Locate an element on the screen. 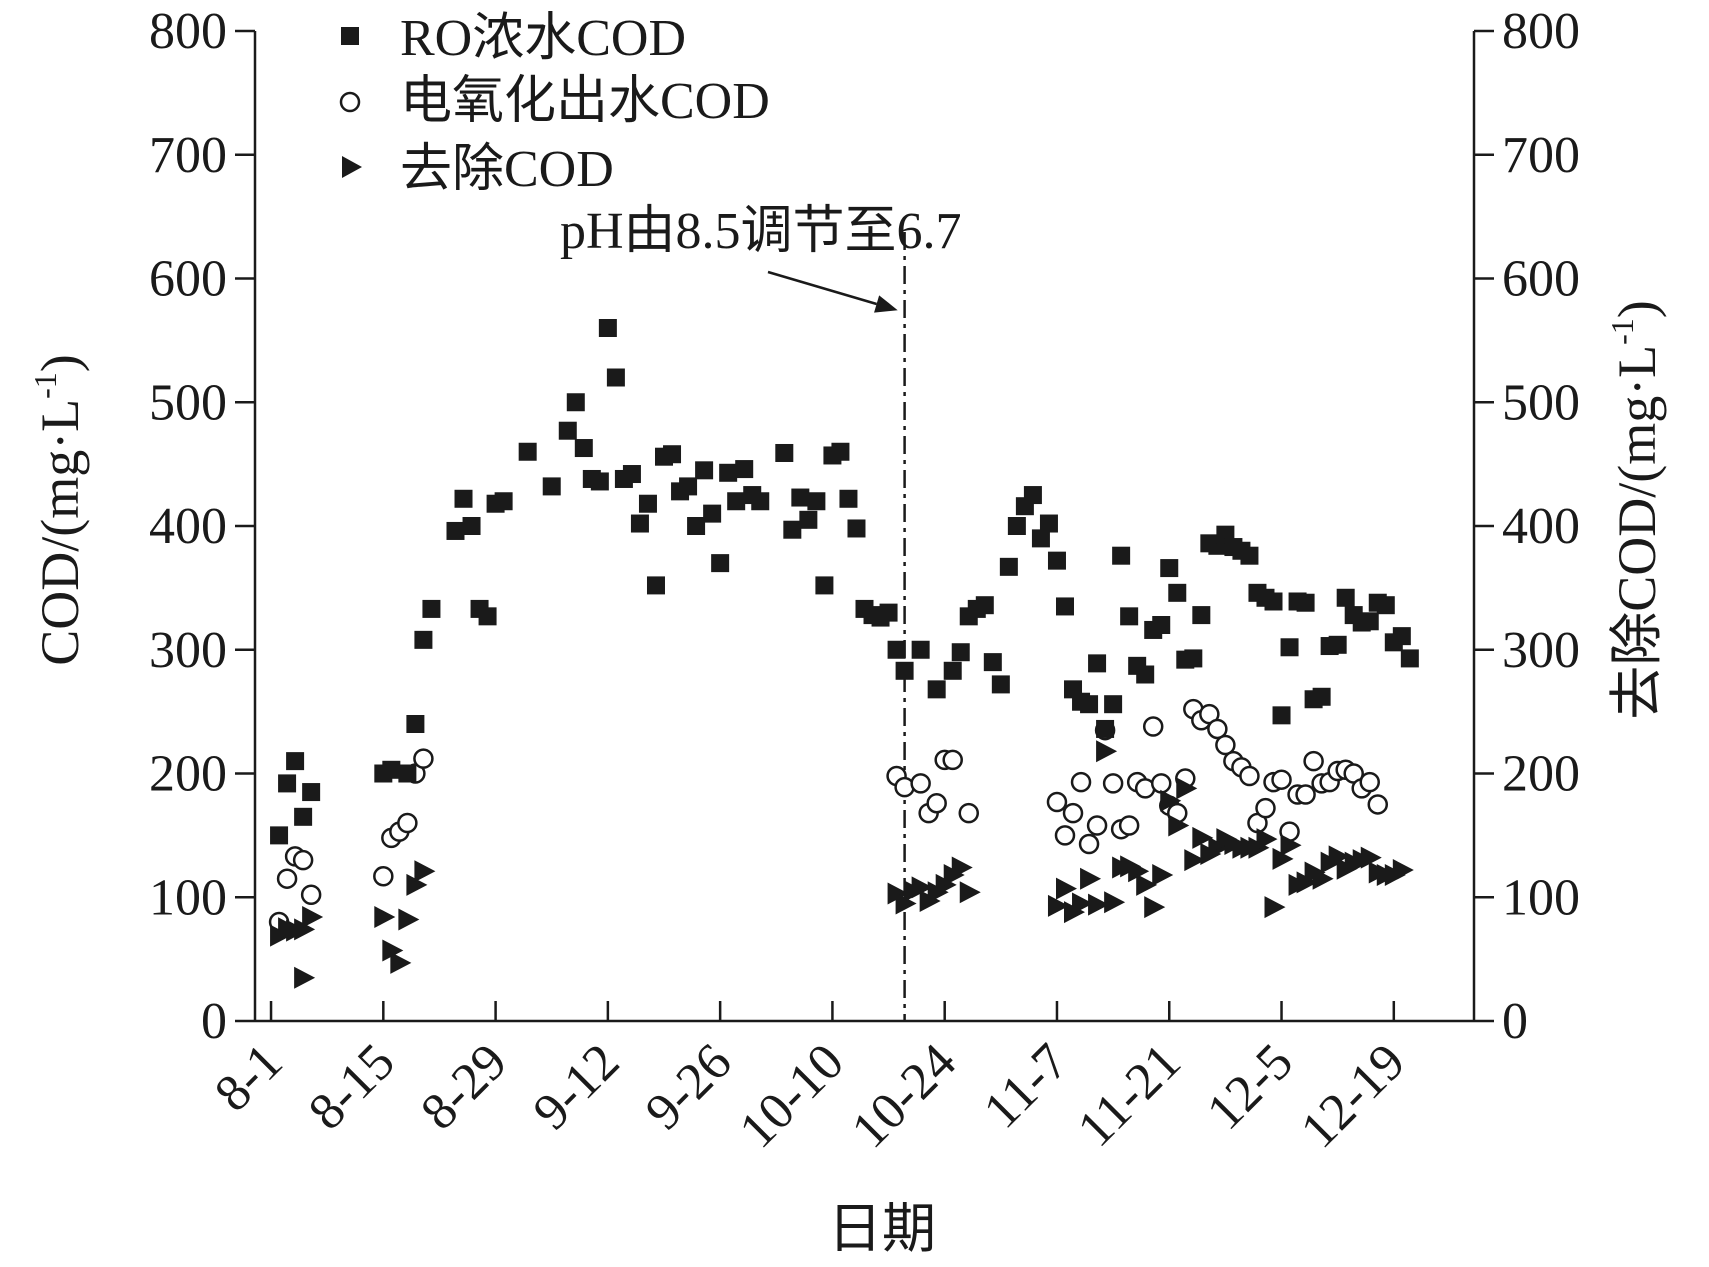 Image resolution: width=1709 pixels, height=1267 pixels. y-axis-title-right: 去除COD/(mg·L-1) is located at coordinates (1635, 510).